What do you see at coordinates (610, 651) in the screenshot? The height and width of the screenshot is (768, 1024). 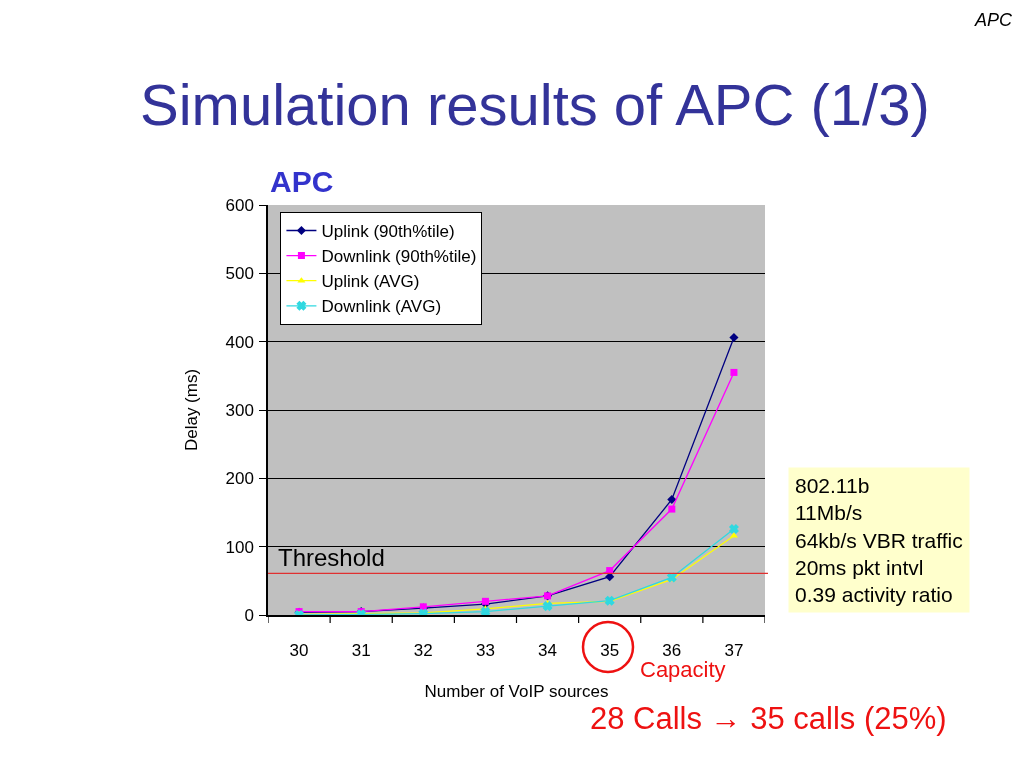 I see `x-tick-label: 35` at bounding box center [610, 651].